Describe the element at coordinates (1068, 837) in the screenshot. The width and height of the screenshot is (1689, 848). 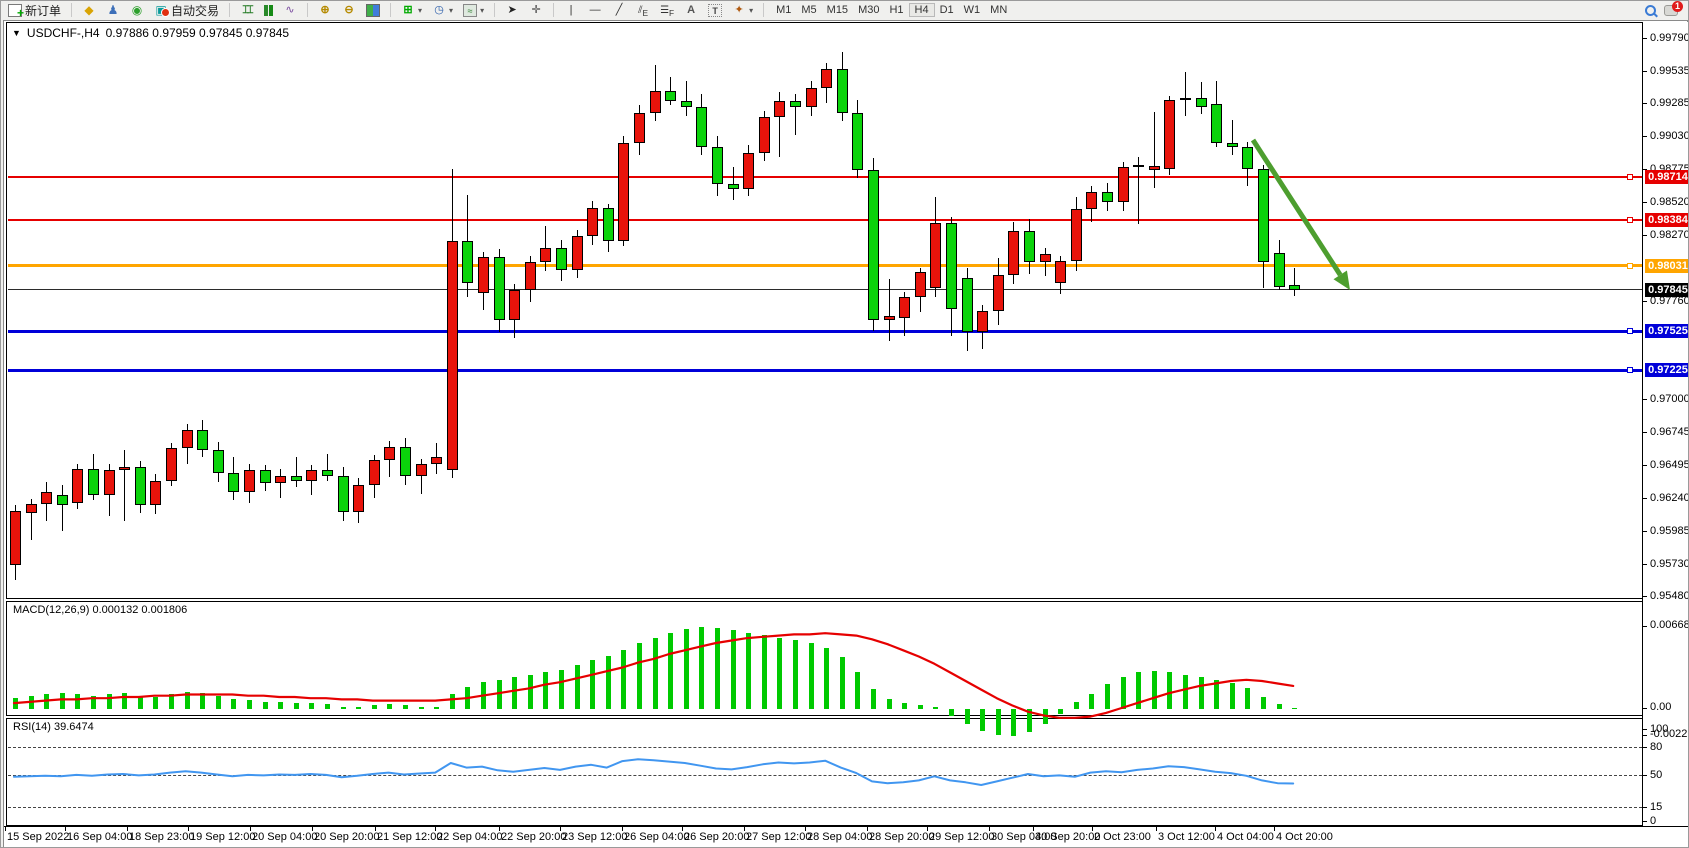
I see `time-label: 30 Sep 20:00` at that location.